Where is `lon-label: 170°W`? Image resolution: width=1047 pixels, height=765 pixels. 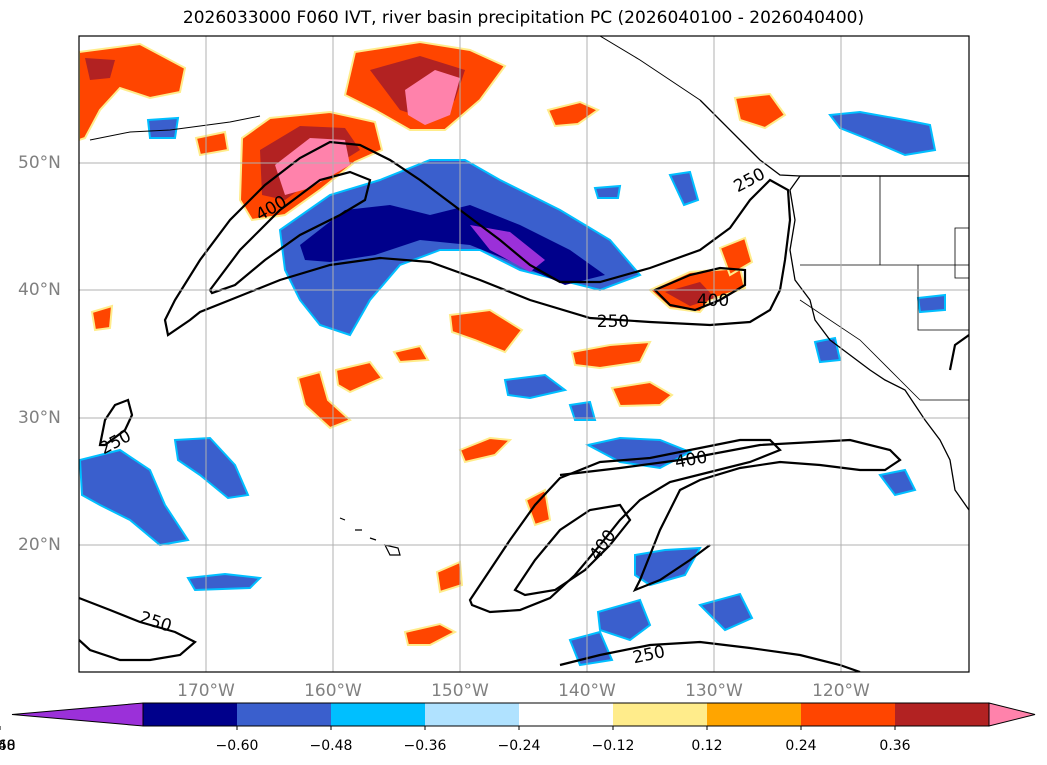
lon-label: 170°W is located at coordinates (206, 691).